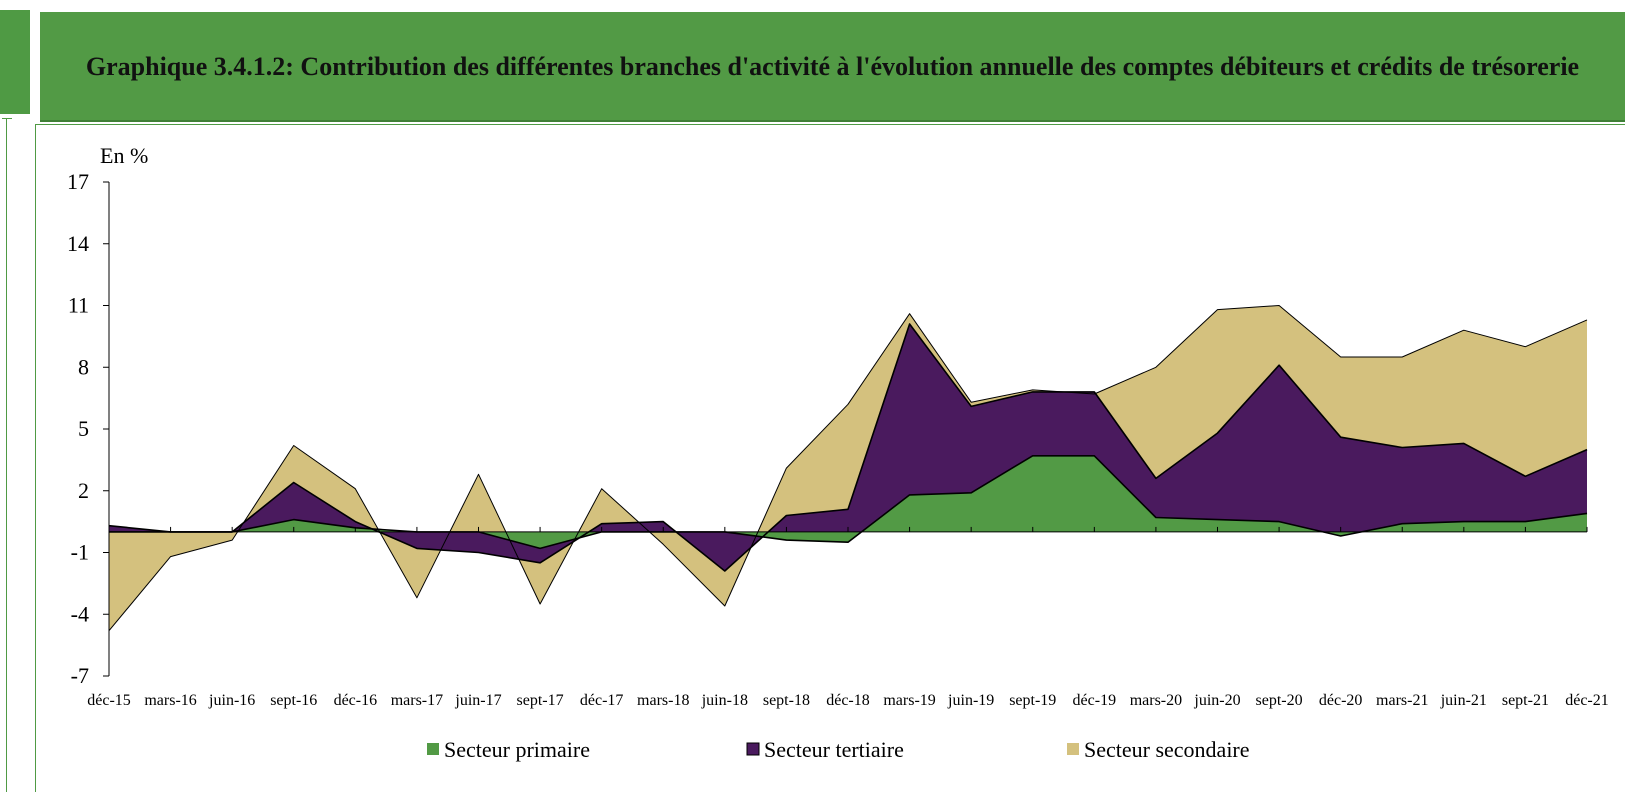 The height and width of the screenshot is (792, 1625). What do you see at coordinates (602, 700) in the screenshot?
I see `x-tick-label: déc-17` at bounding box center [602, 700].